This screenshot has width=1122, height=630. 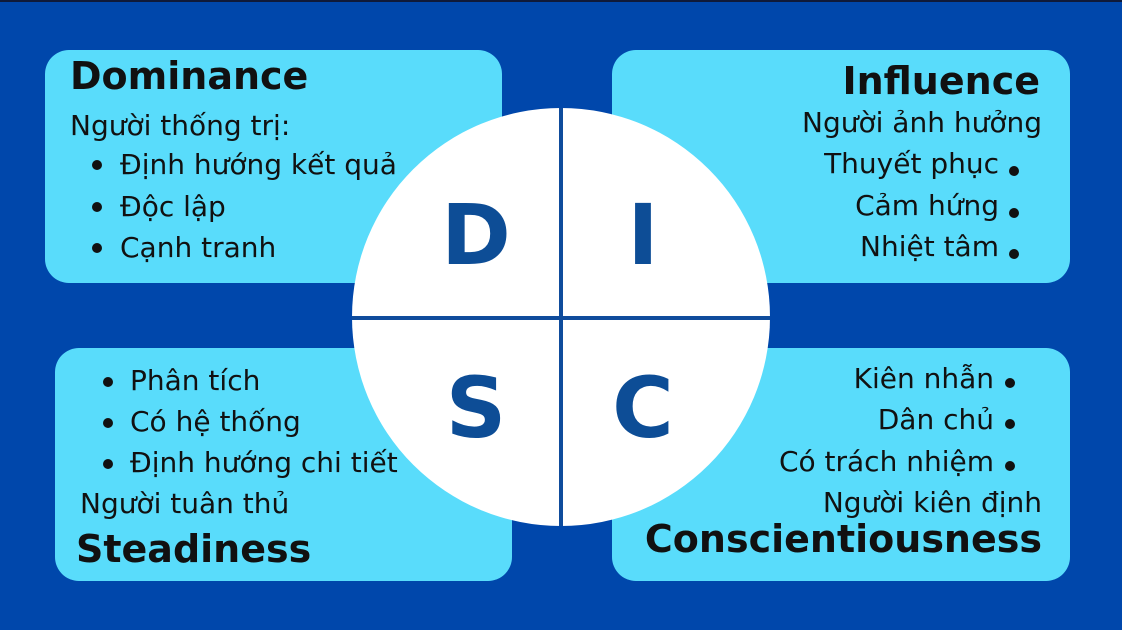 I want to click on dominance-item: Định hướng kết quả, so click(x=258, y=164).